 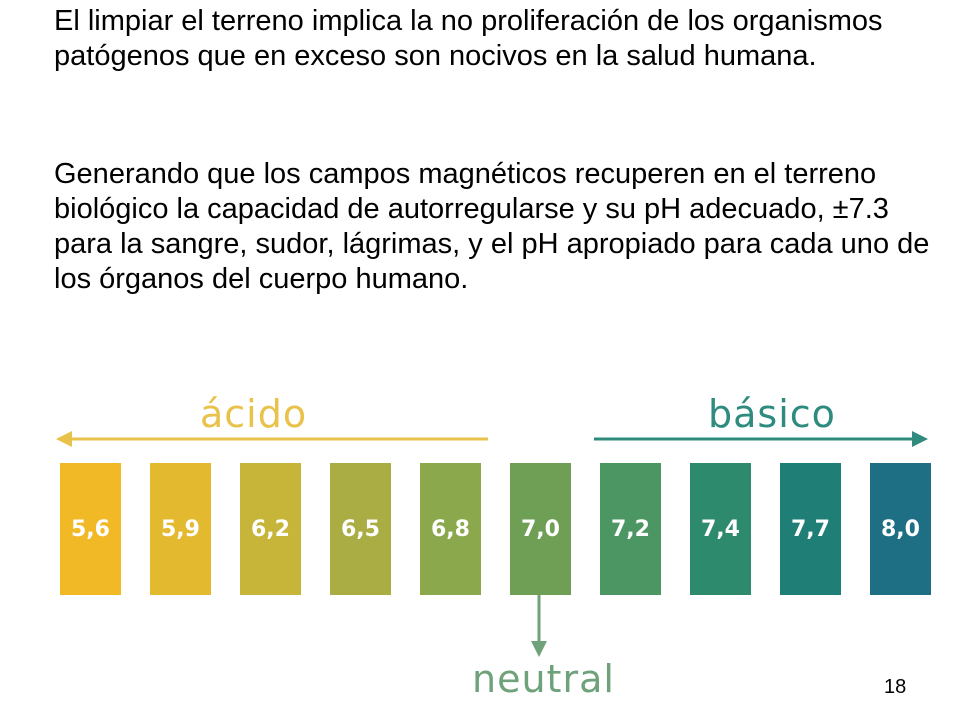 I want to click on neutral-arrow-icon, so click(x=539, y=626).